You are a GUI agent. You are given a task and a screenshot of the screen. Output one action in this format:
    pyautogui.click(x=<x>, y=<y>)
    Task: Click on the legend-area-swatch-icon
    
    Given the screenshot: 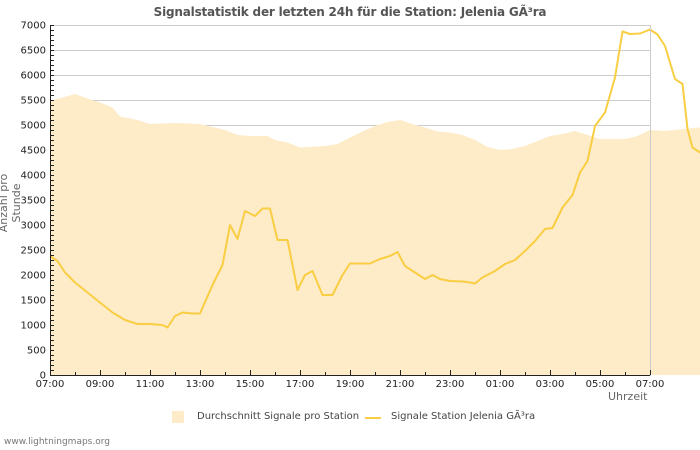 What is the action you would take?
    pyautogui.click(x=178, y=417)
    